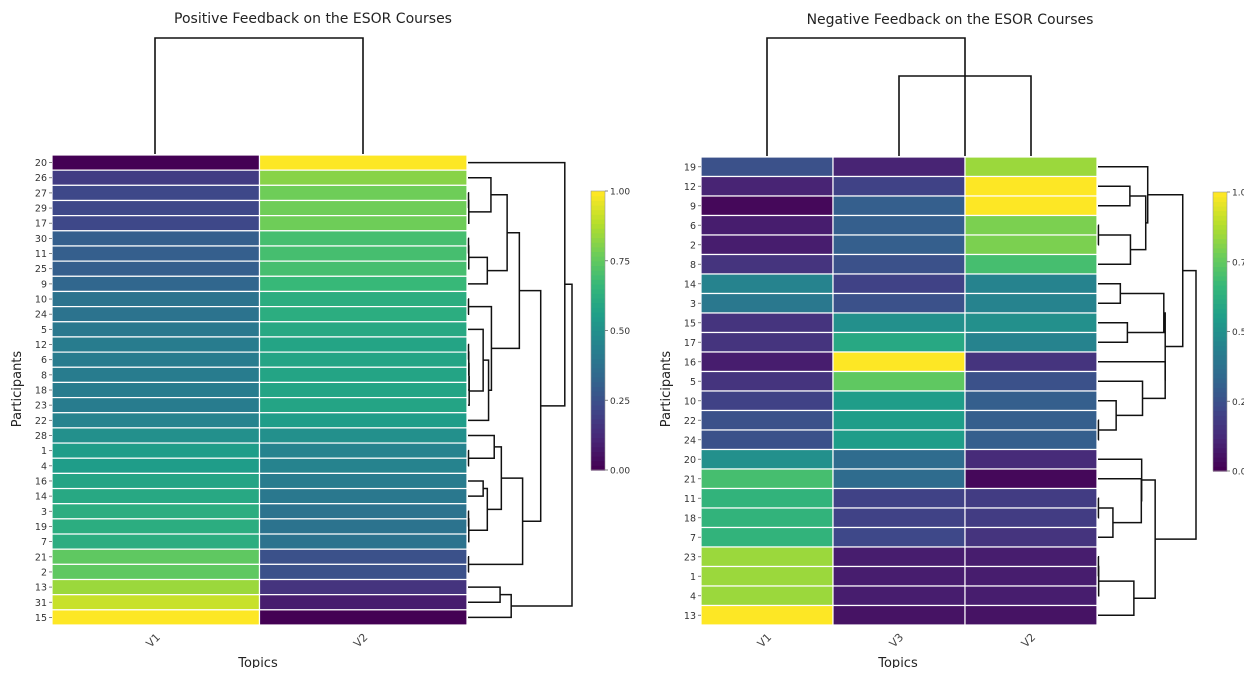  I want to click on row-label: 29, so click(41, 209).